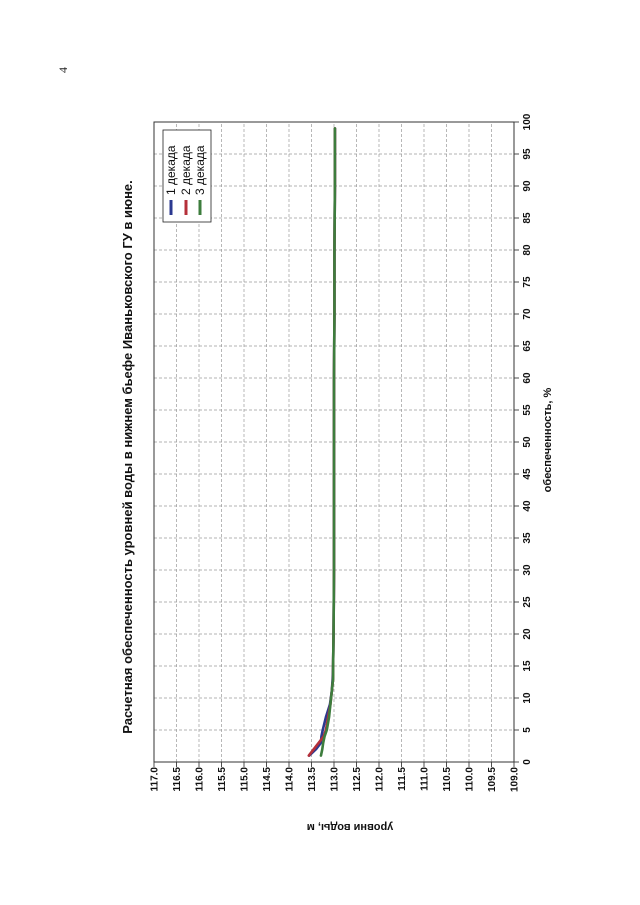 The height and width of the screenshot is (905, 640). What do you see at coordinates (527, 121) in the screenshot?
I see `x-tick-label: 100` at bounding box center [527, 121].